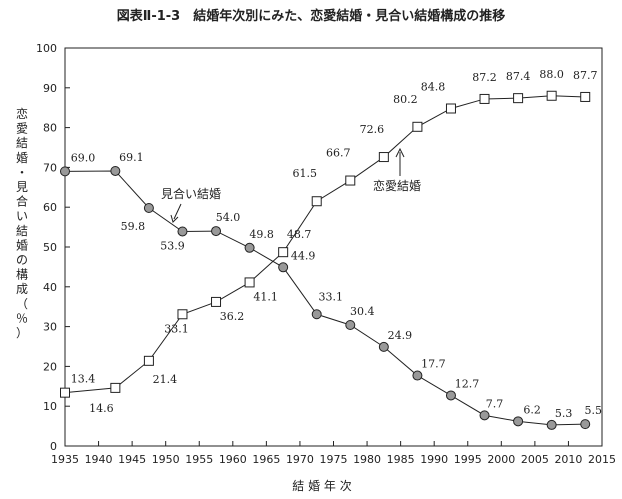 The image size is (622, 499). Describe the element at coordinates (191, 193) in the screenshot. I see `annotation-miai-text: 見合い結婚` at that location.